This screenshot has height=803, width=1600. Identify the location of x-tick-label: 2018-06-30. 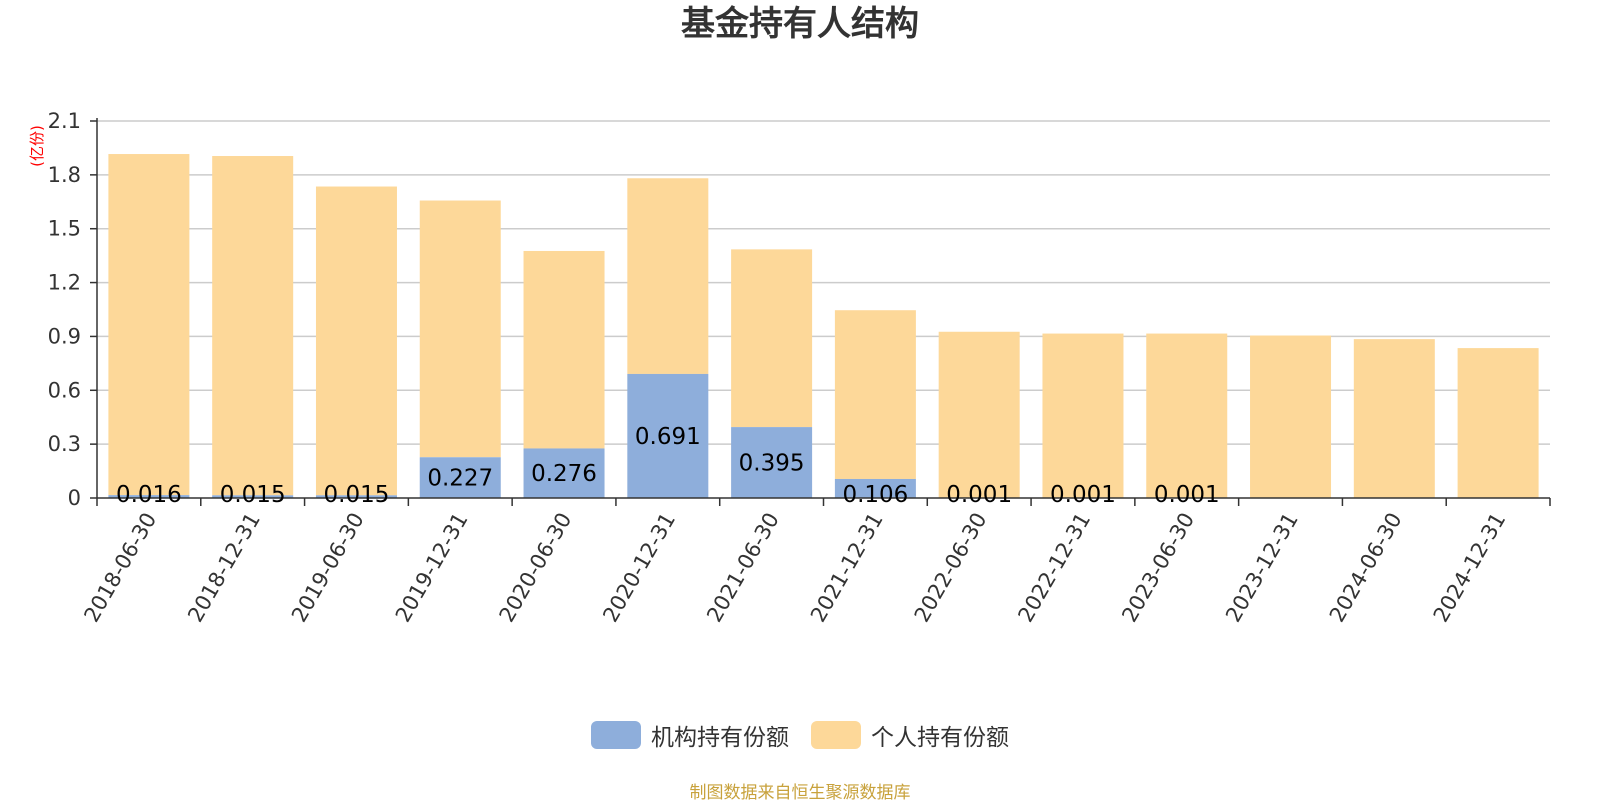
(120, 568).